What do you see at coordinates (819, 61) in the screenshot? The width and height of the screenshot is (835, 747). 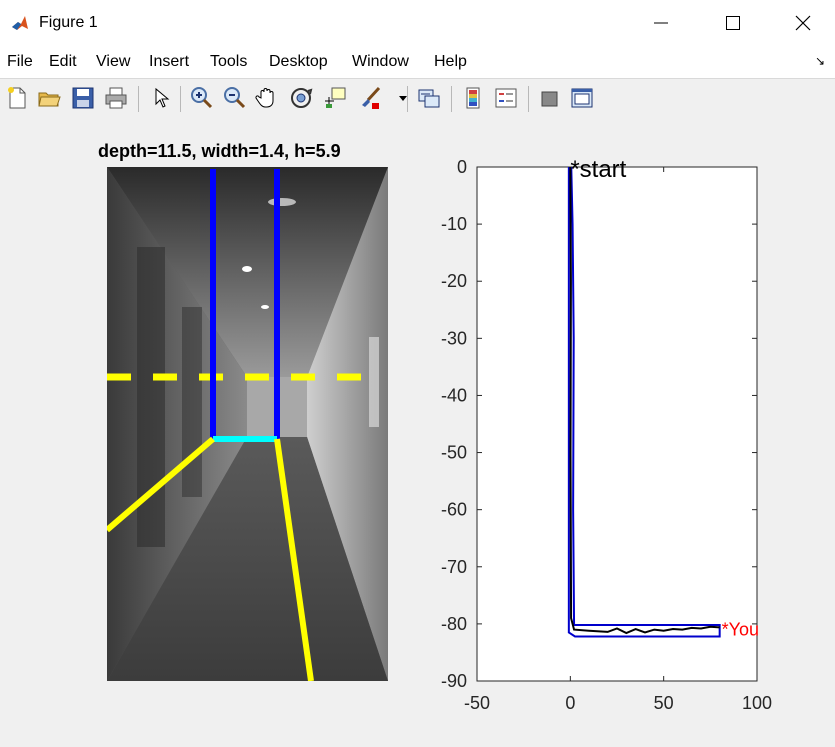 I see `undock-arrow-icon: ↘` at bounding box center [819, 61].